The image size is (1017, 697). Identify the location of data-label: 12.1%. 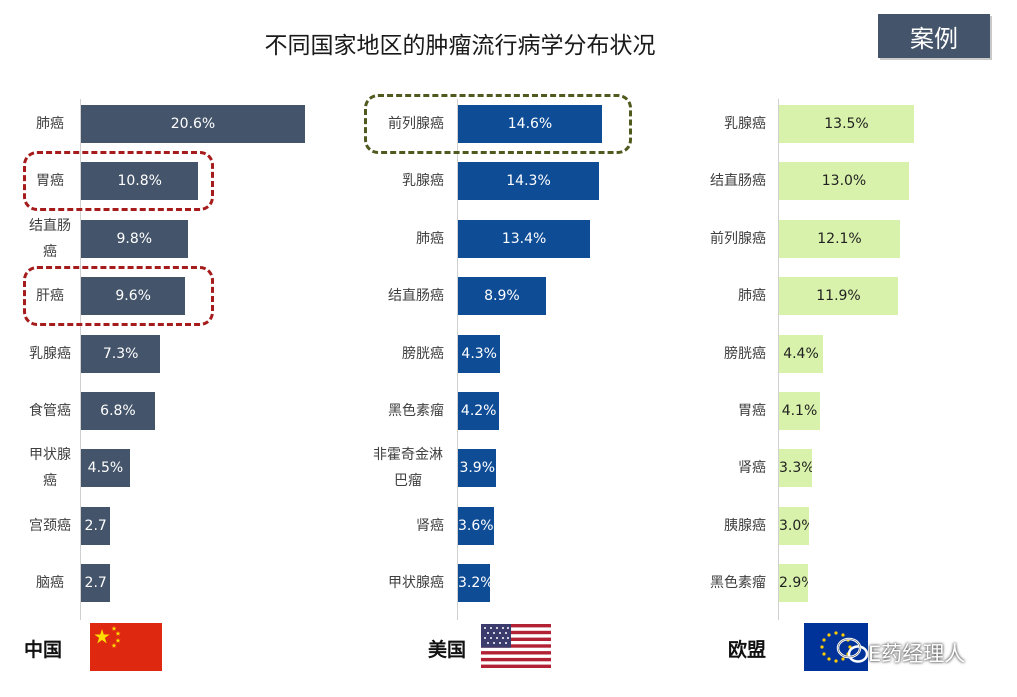
(839, 238).